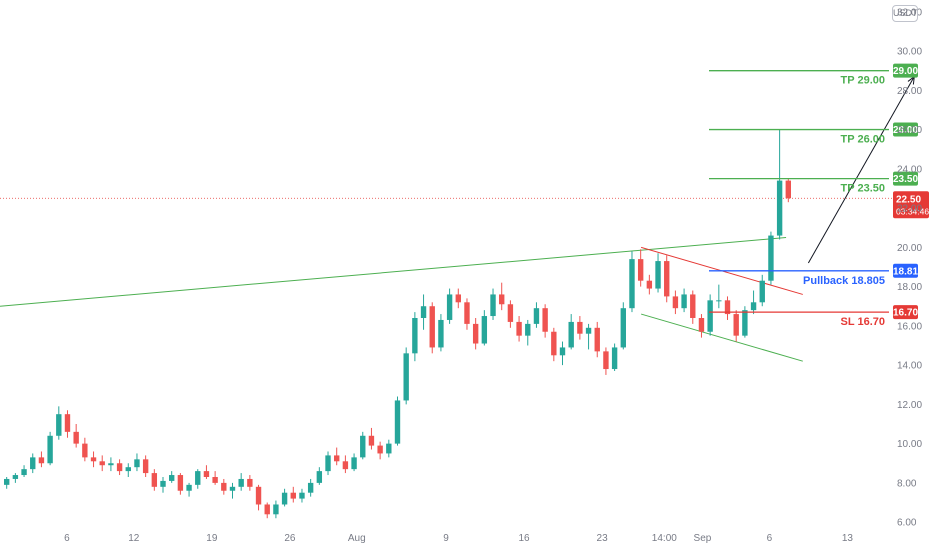 The image size is (932, 550). Describe the element at coordinates (813, 183) in the screenshot. I see `level-tp: TP 23.50 23.50` at that location.